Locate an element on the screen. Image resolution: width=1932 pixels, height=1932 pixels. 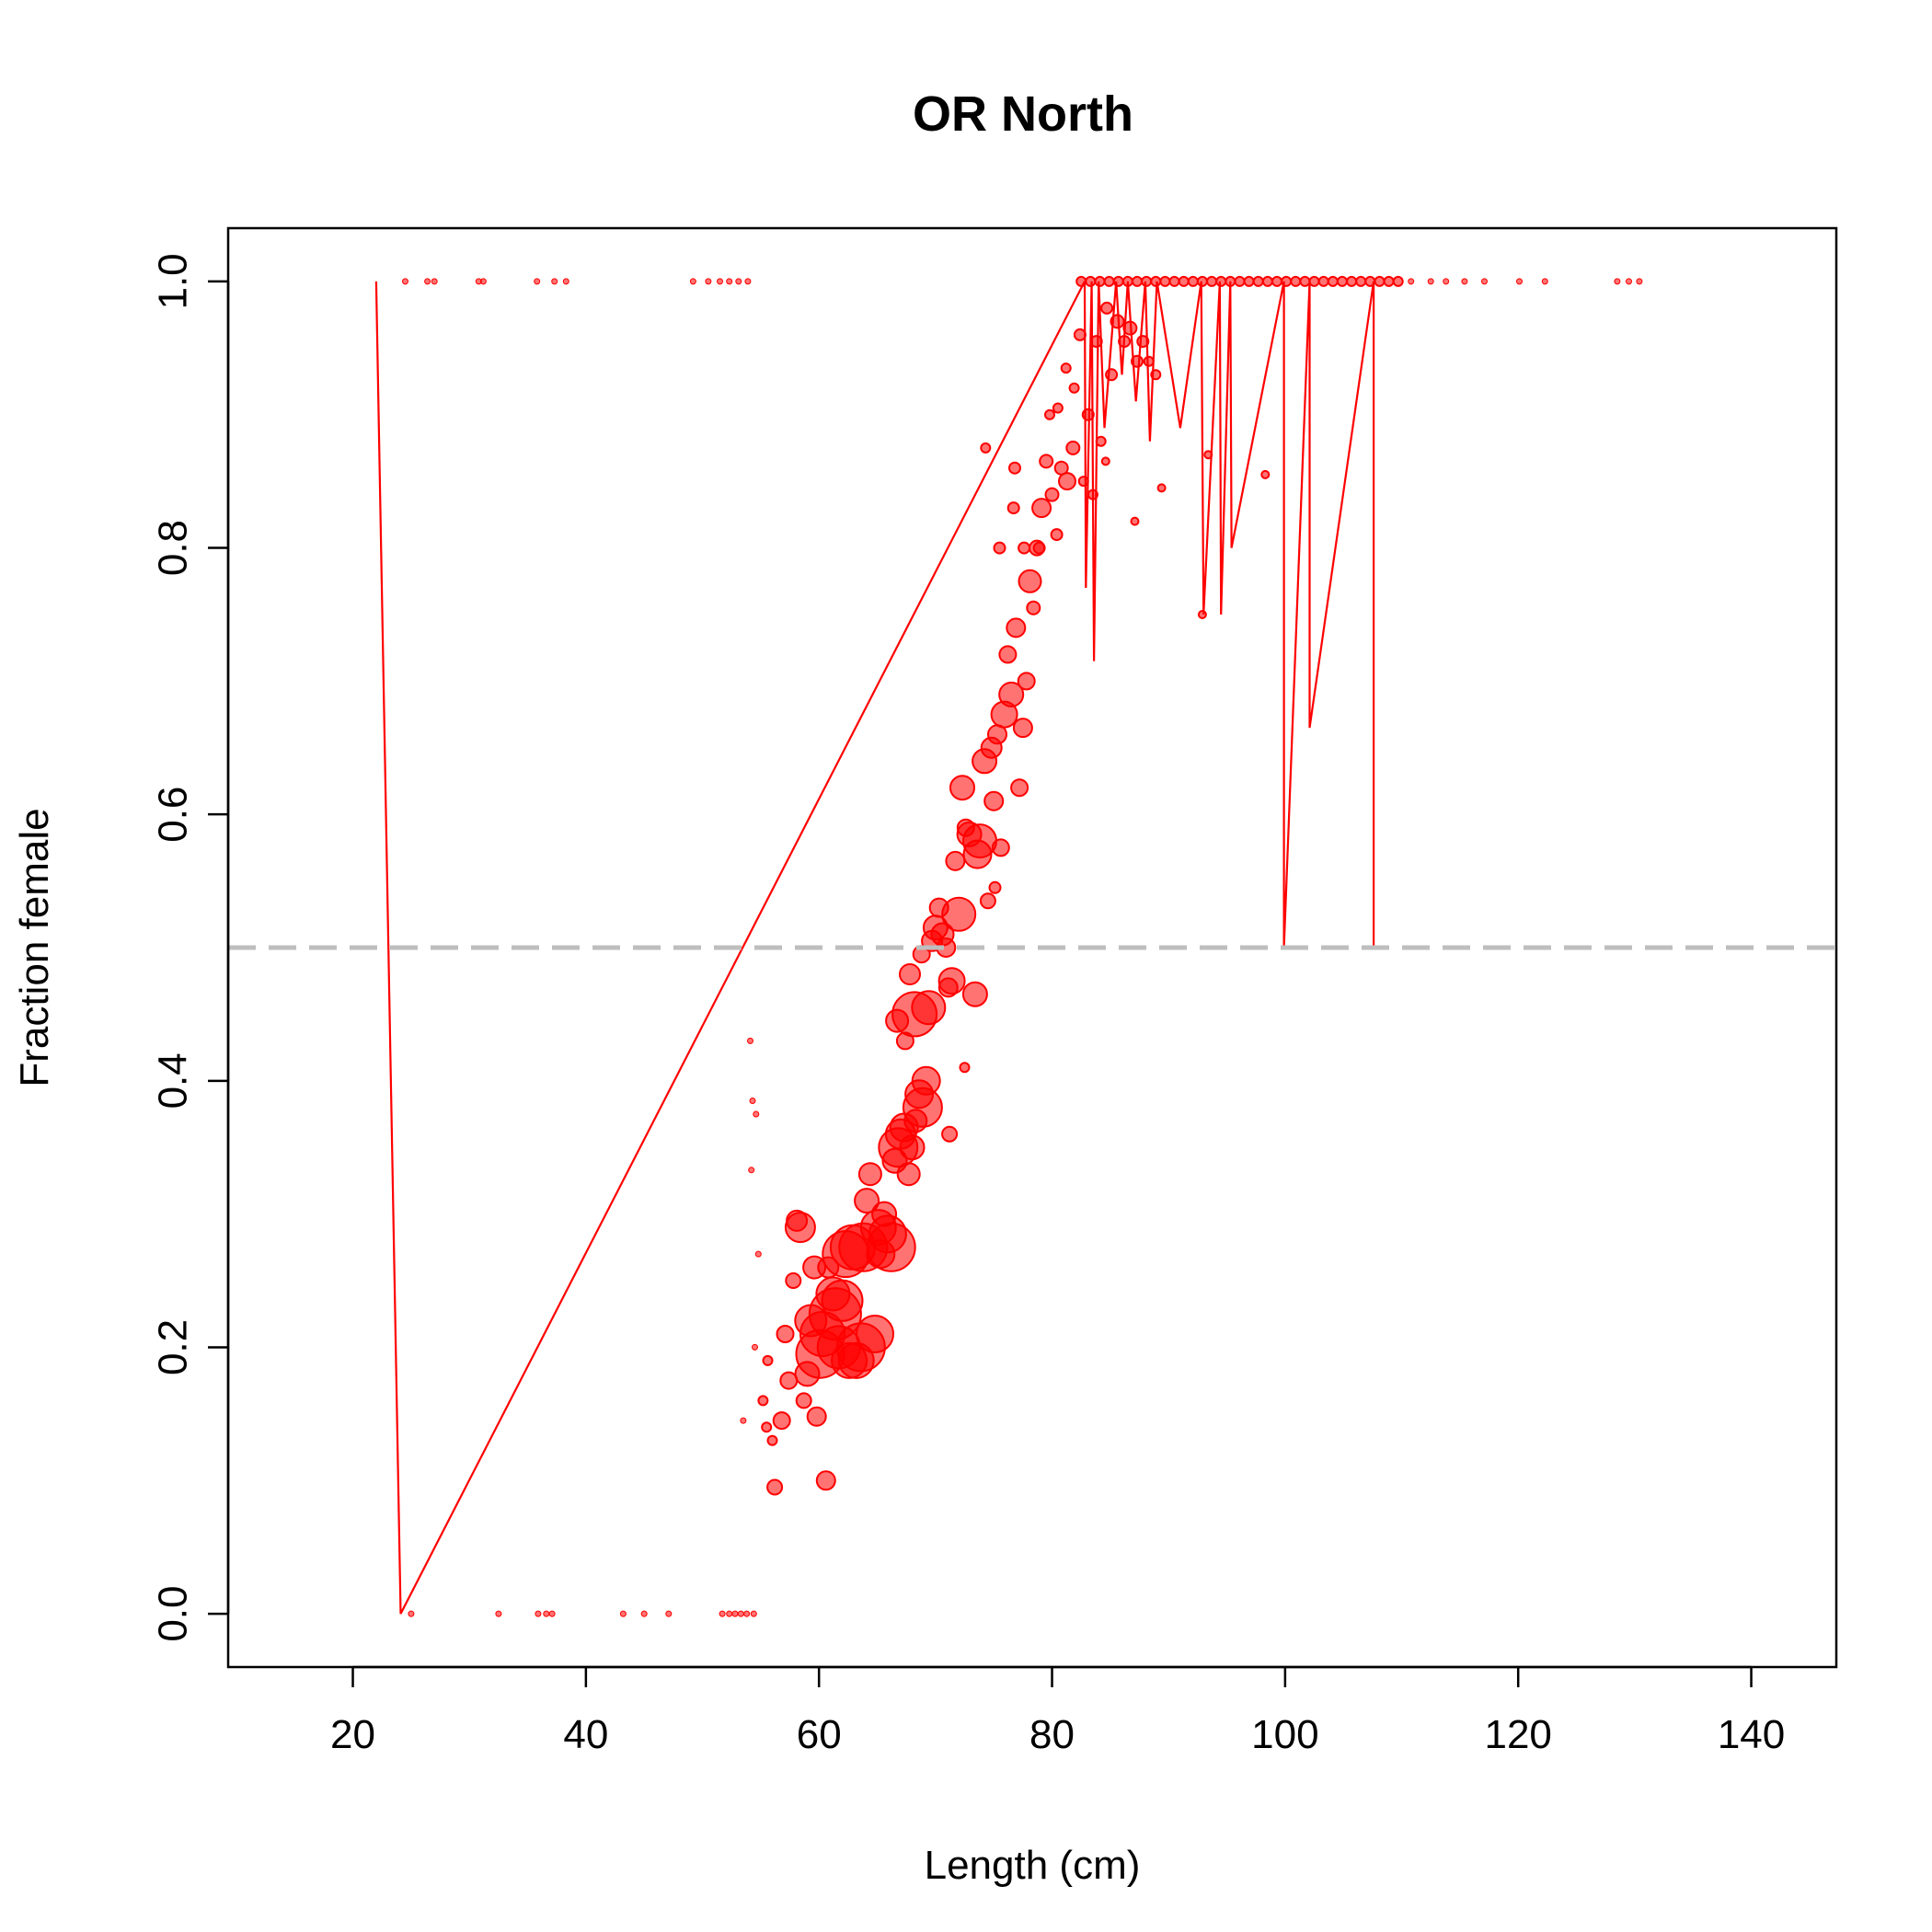
x-axis-label: Length (cm) is located at coordinates (1033, 1865).